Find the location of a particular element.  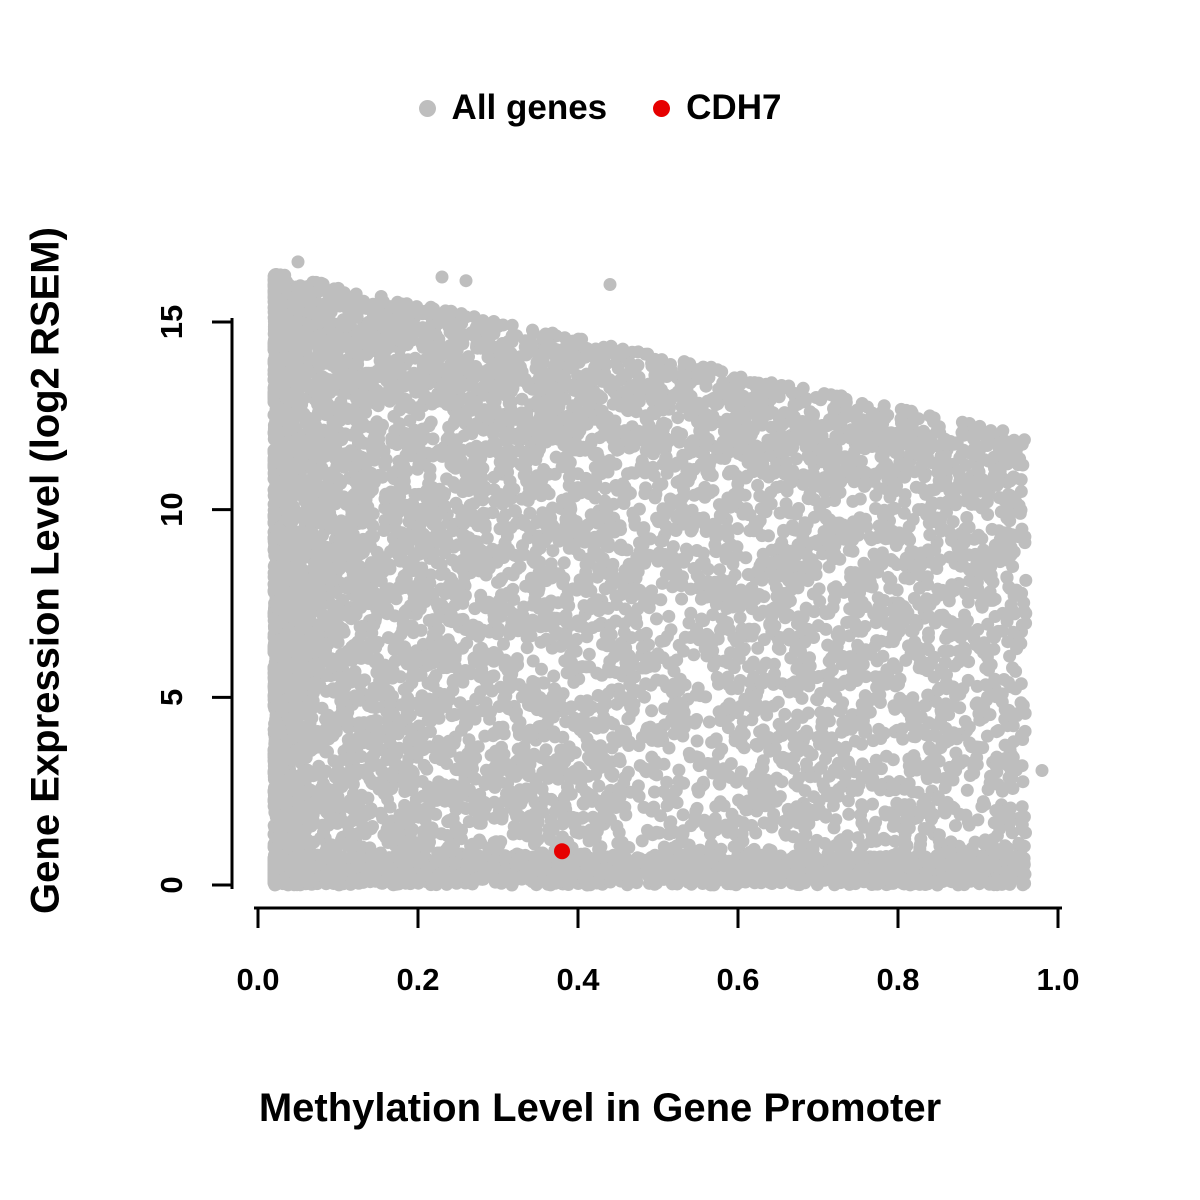

legend: All genes CDH7 is located at coordinates (600, 108).